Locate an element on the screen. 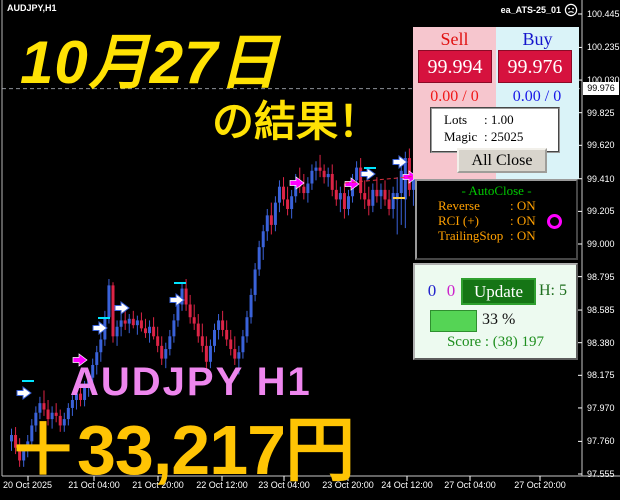 The width and height of the screenshot is (620, 500). progress-percent: 33 % is located at coordinates (499, 319).